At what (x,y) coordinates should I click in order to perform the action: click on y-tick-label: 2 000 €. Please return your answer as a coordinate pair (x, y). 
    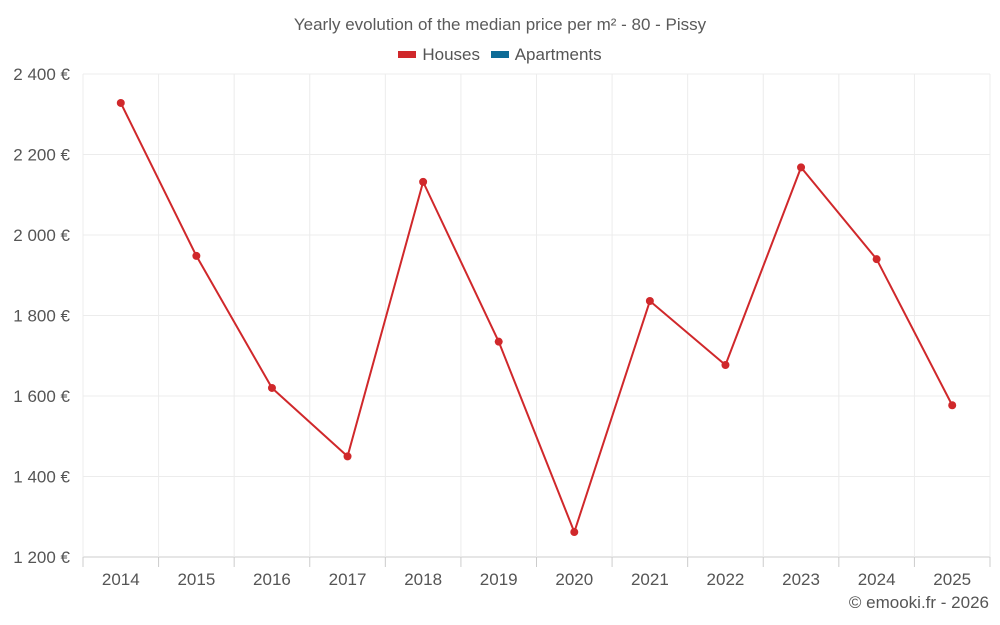
    Looking at the image, I should click on (41, 235).